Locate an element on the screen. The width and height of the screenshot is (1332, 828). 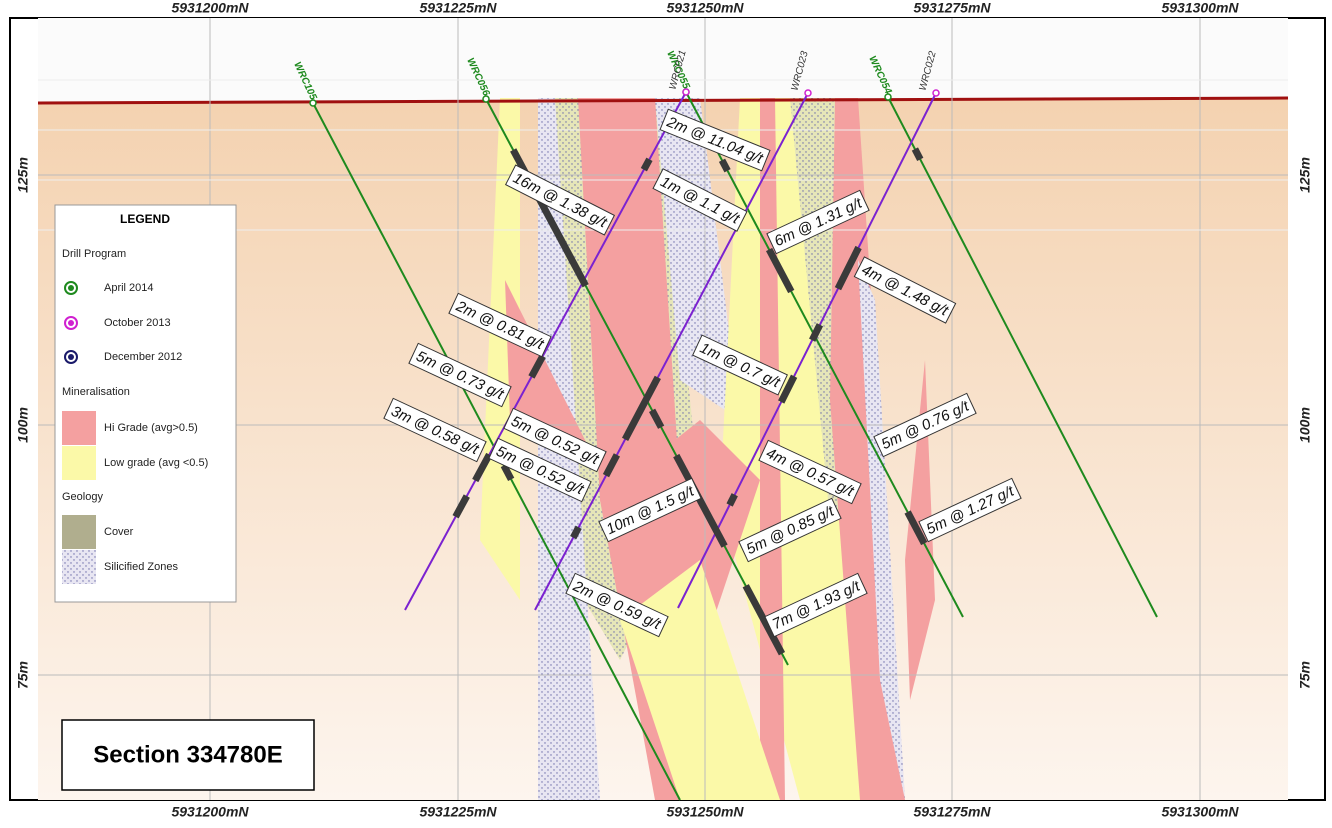
legend-label: Hi Grade (avg>0.5) is located at coordinates (151, 428).